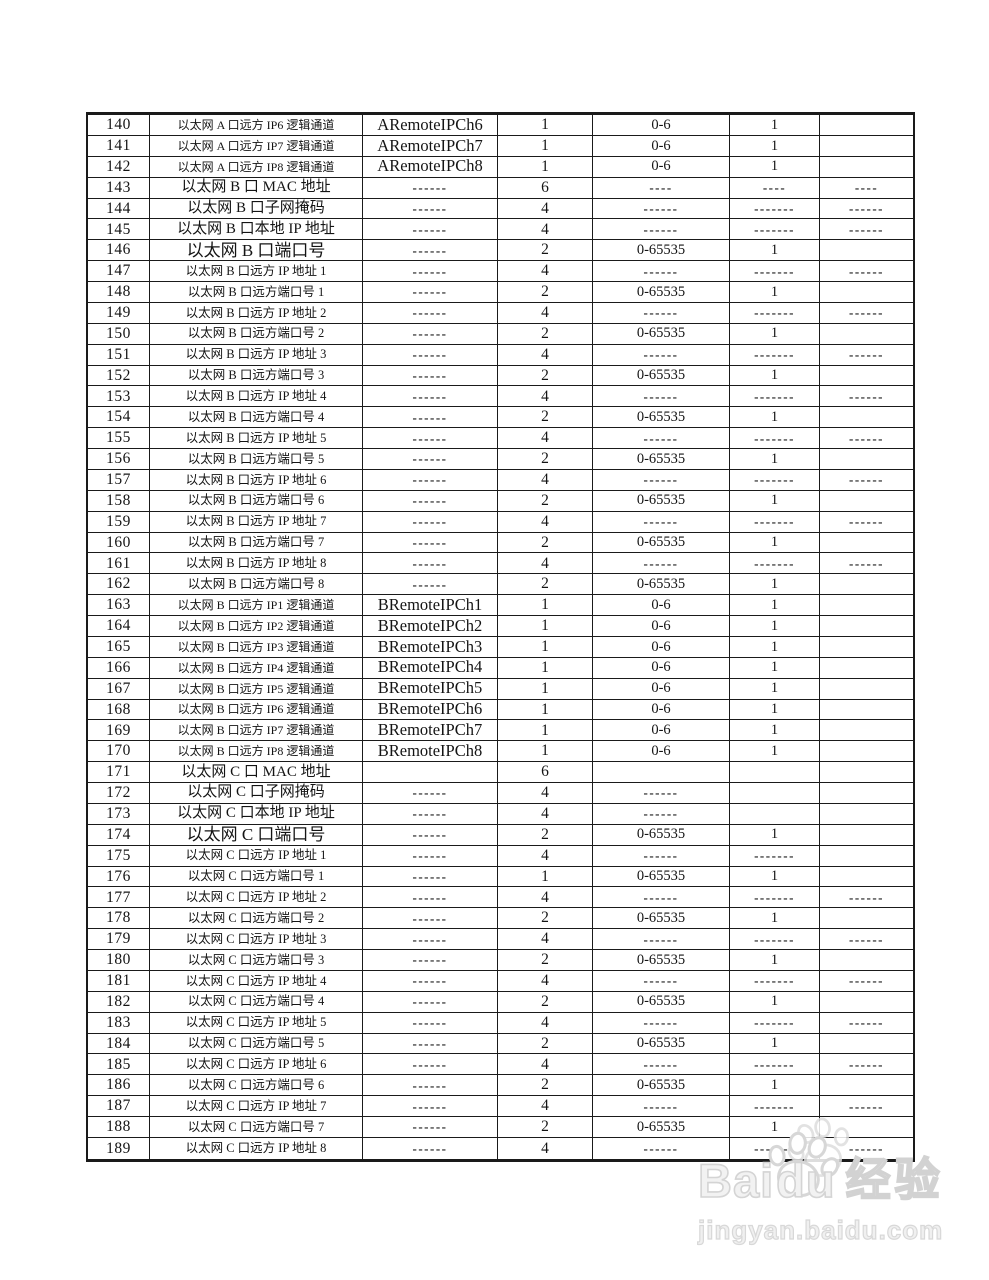 This screenshot has width=989, height=1280. Describe the element at coordinates (256, 1043) in the screenshot. I see `description-cell: 以太网 C 口远方端口号 5` at that location.